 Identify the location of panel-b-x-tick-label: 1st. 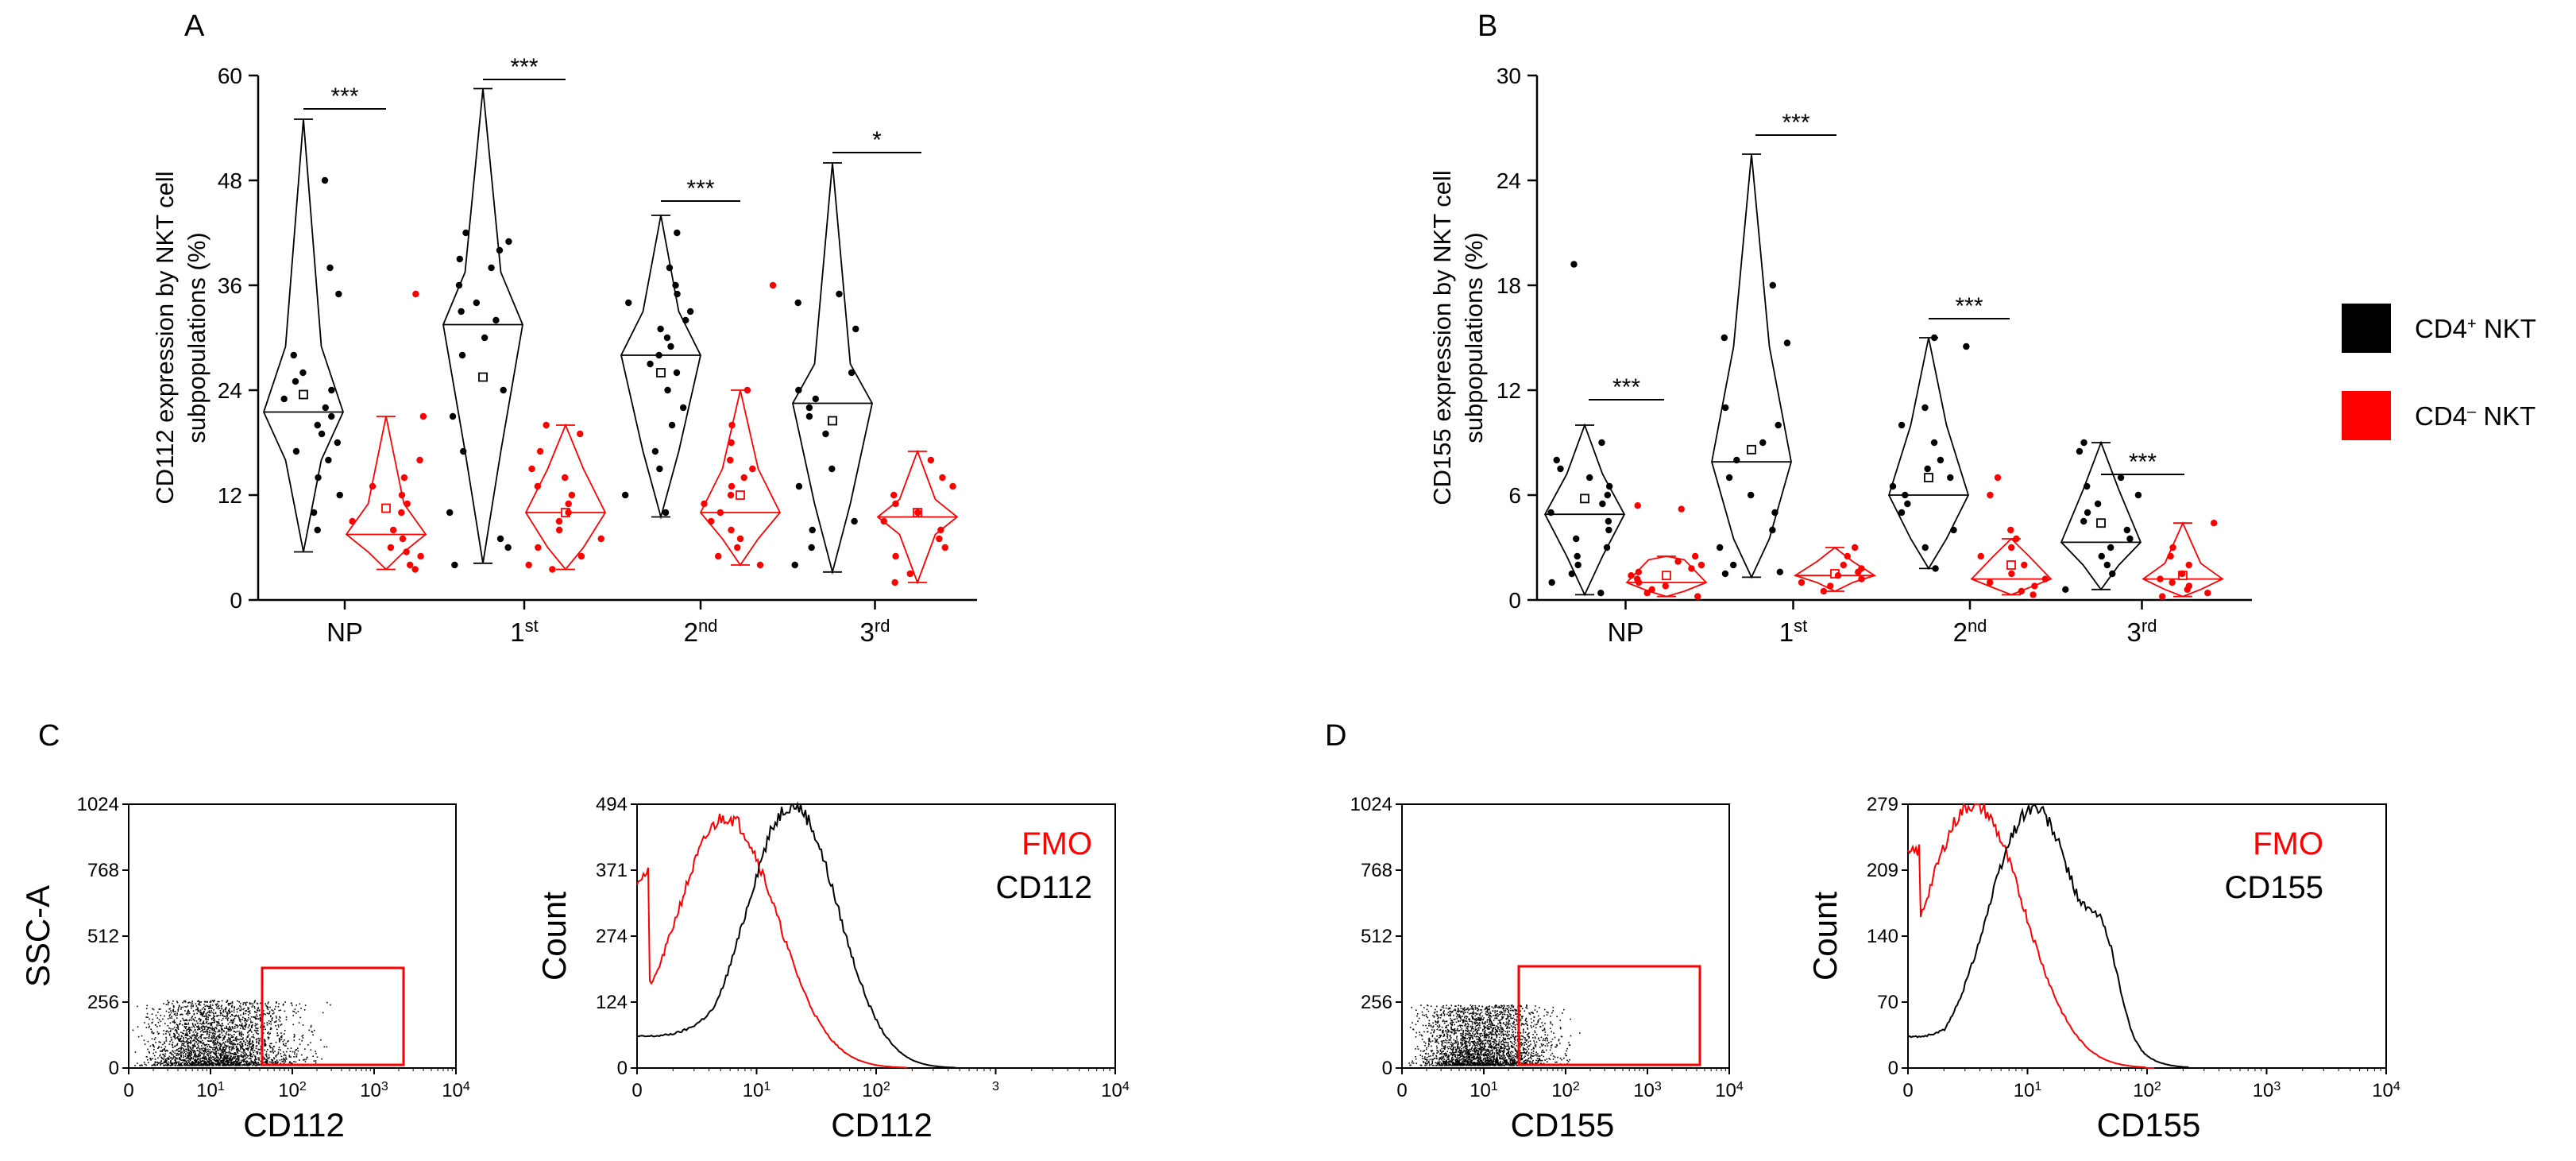
(1793, 632).